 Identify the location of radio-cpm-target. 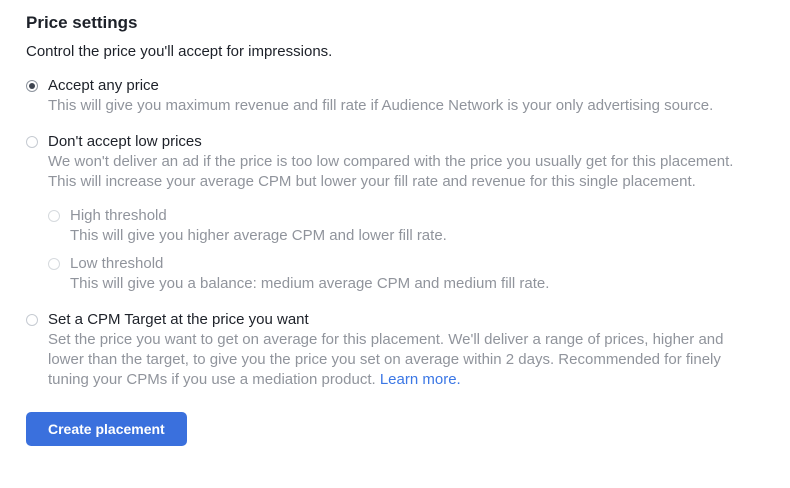
(32, 320).